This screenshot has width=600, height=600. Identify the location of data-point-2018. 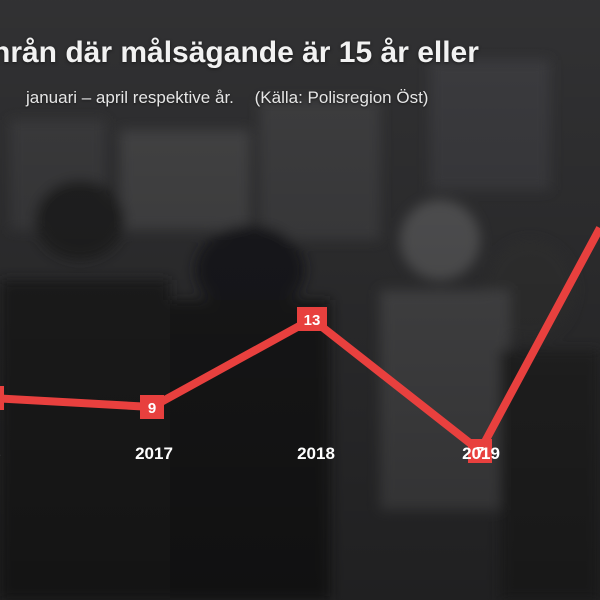
(312, 319).